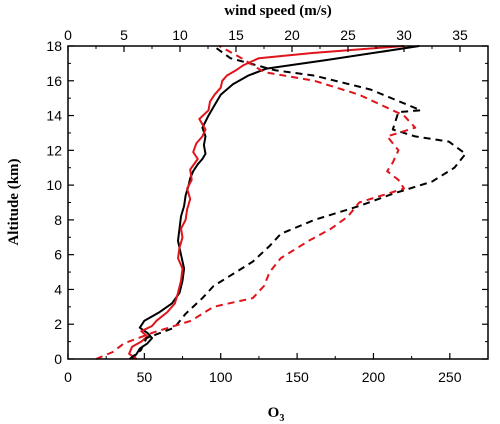  What do you see at coordinates (54, 81) in the screenshot?
I see `y-tick-label: 16` at bounding box center [54, 81].